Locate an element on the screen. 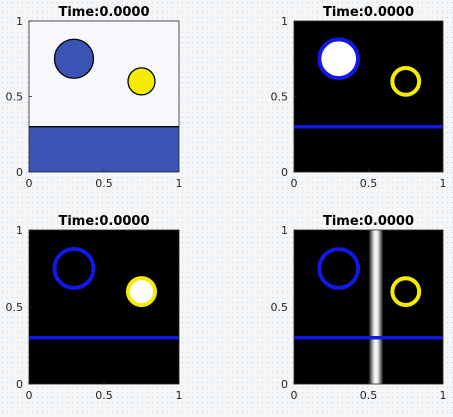 This screenshot has height=417, width=453. vertical-band is located at coordinates (376, 307).